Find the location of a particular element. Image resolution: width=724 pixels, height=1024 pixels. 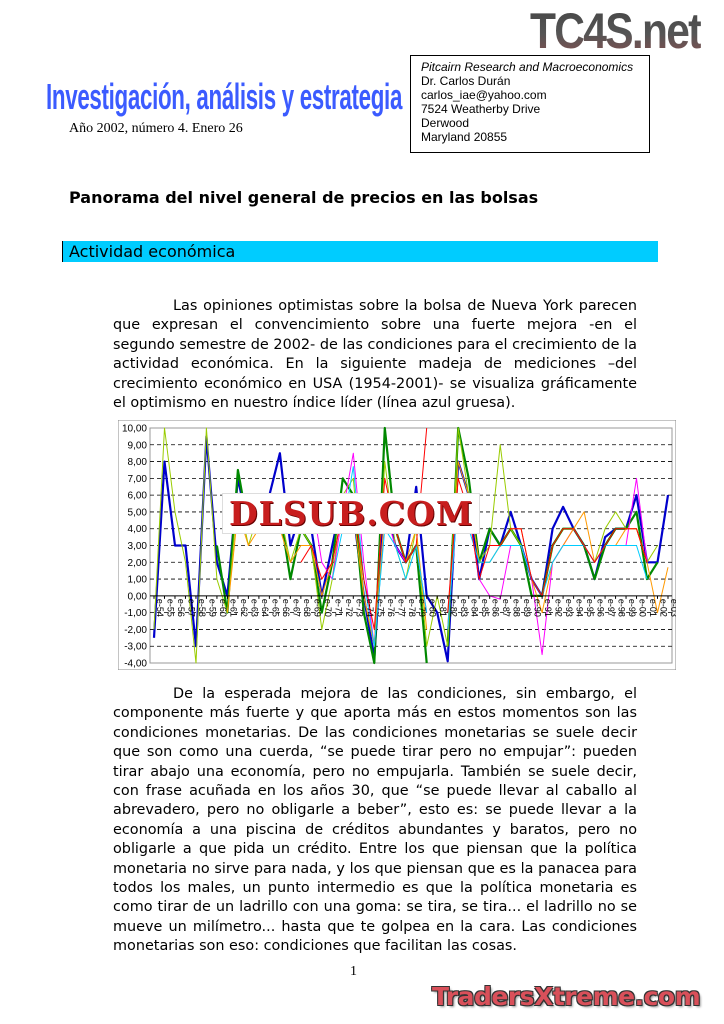

y-tick-label: -2,00 is located at coordinates (135, 630).